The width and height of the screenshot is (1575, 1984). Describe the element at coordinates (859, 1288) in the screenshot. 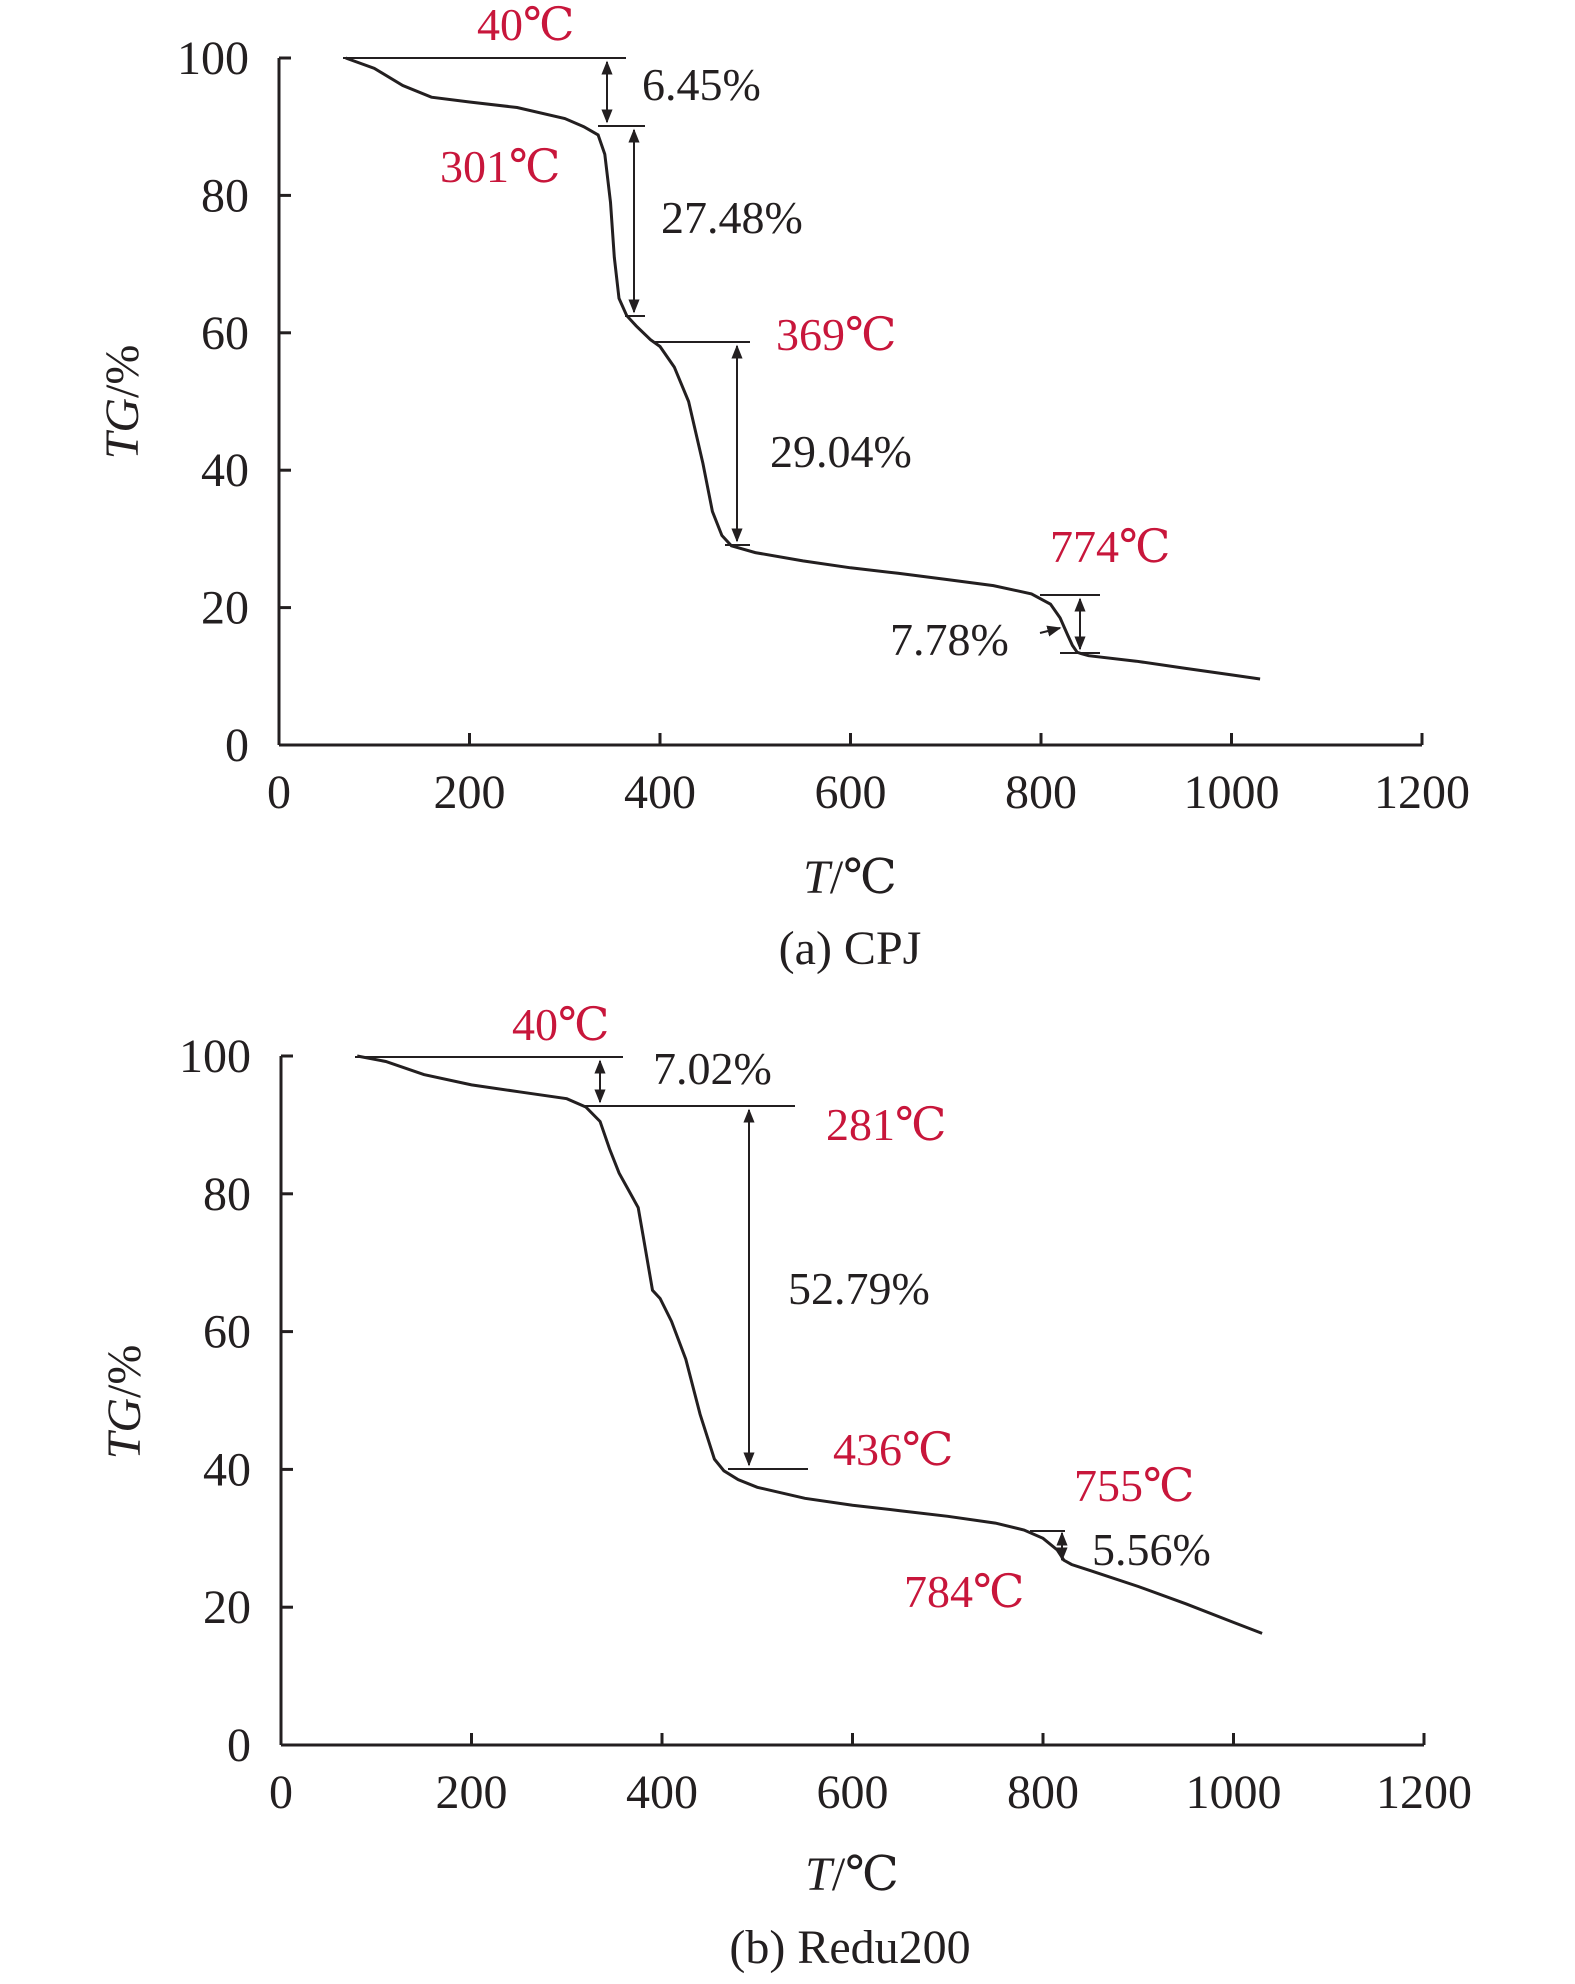

I see `loss-label-b-2: 52.79%` at that location.